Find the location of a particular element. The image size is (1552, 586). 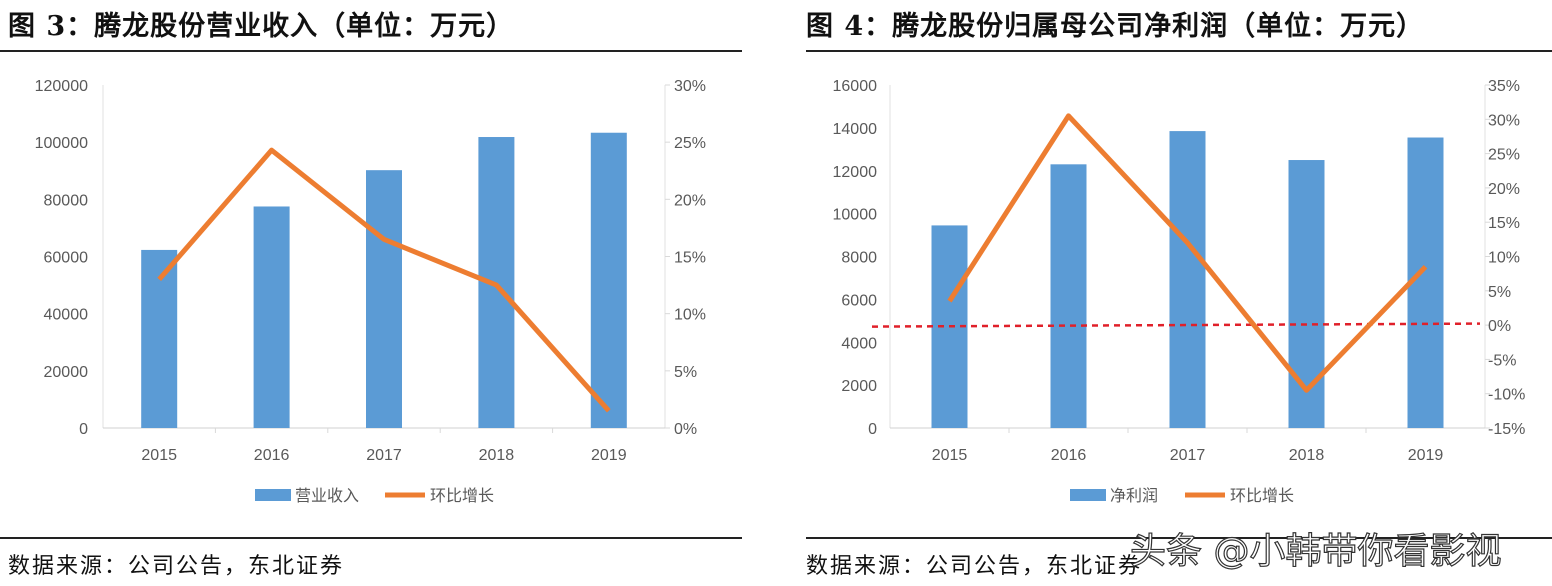

left-tick-label: 10000 is located at coordinates (855, 215).